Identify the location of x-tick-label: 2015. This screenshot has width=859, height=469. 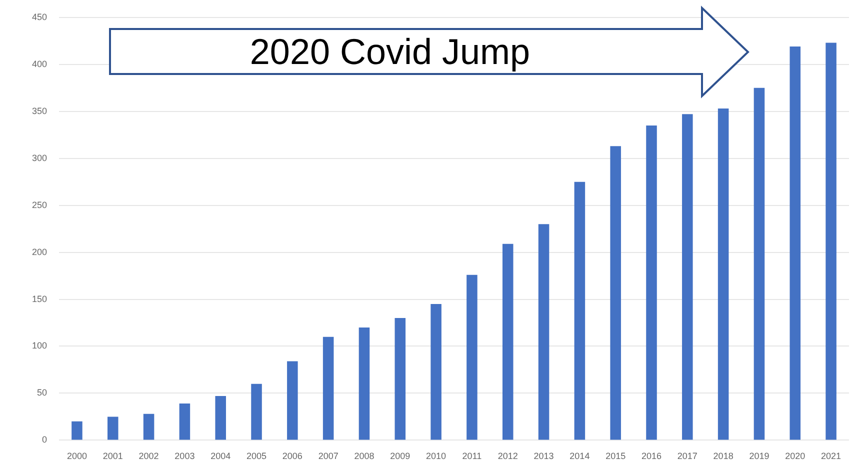
(616, 456).